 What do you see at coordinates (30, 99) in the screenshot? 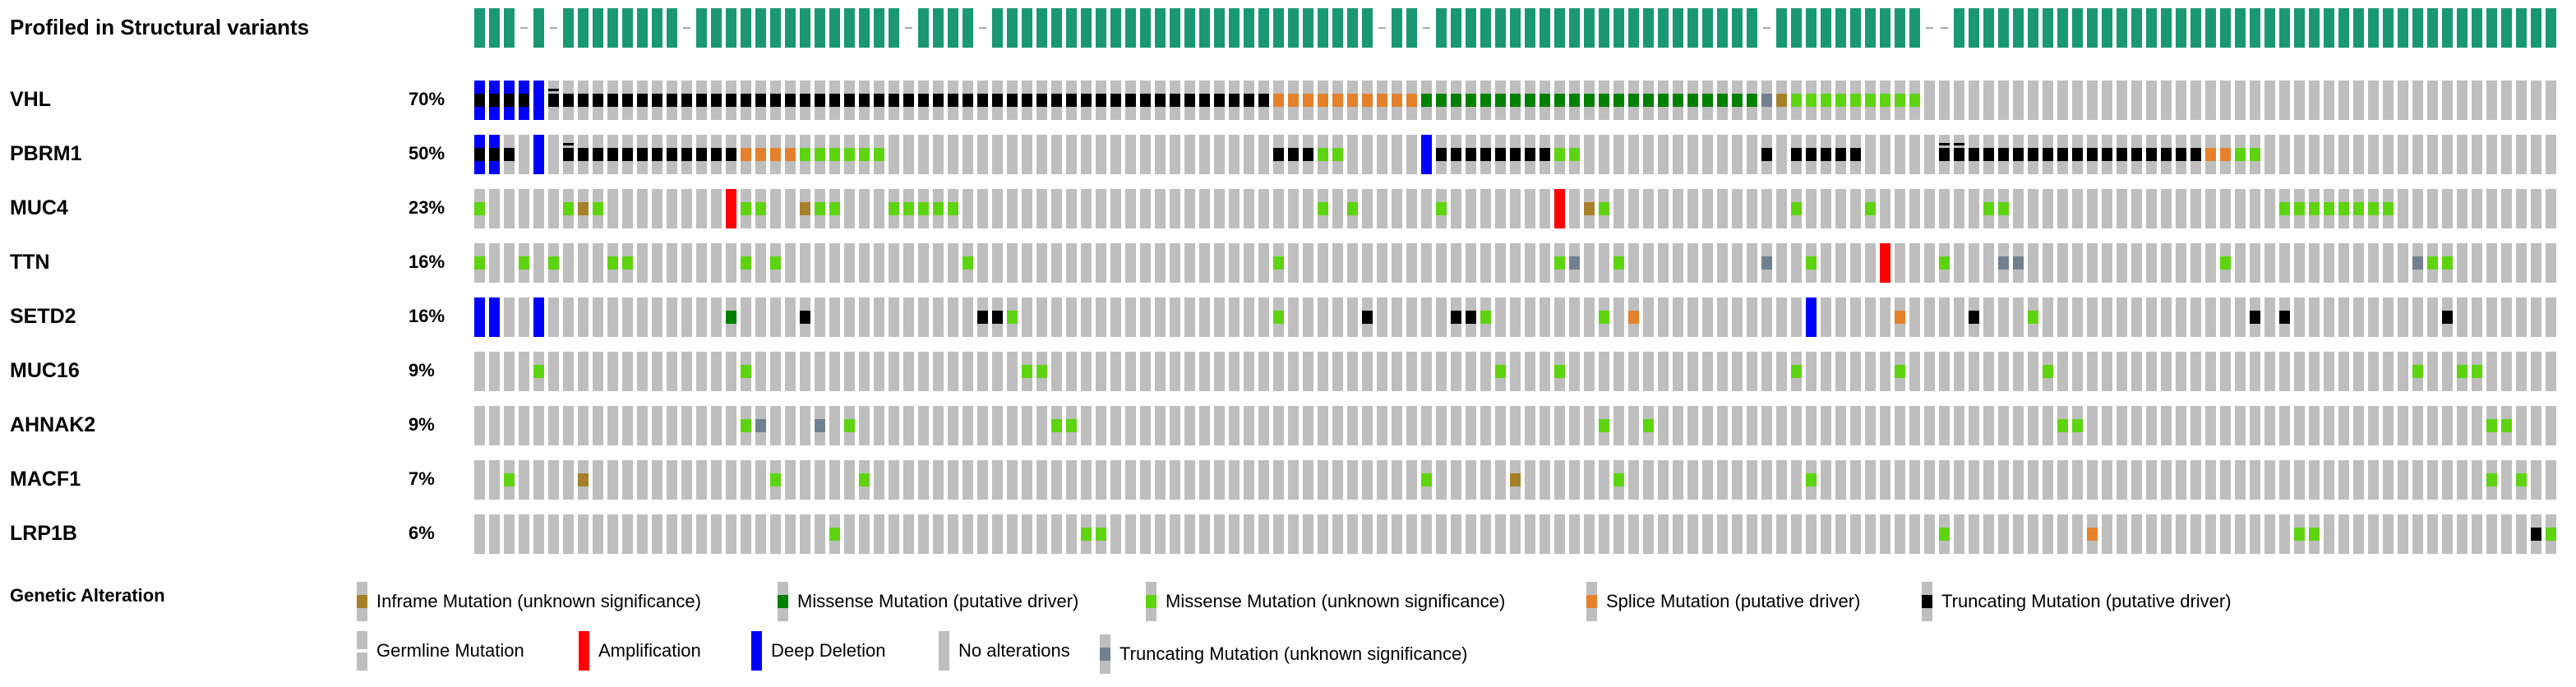
I see `gene-label-vhl: VHL` at bounding box center [30, 99].